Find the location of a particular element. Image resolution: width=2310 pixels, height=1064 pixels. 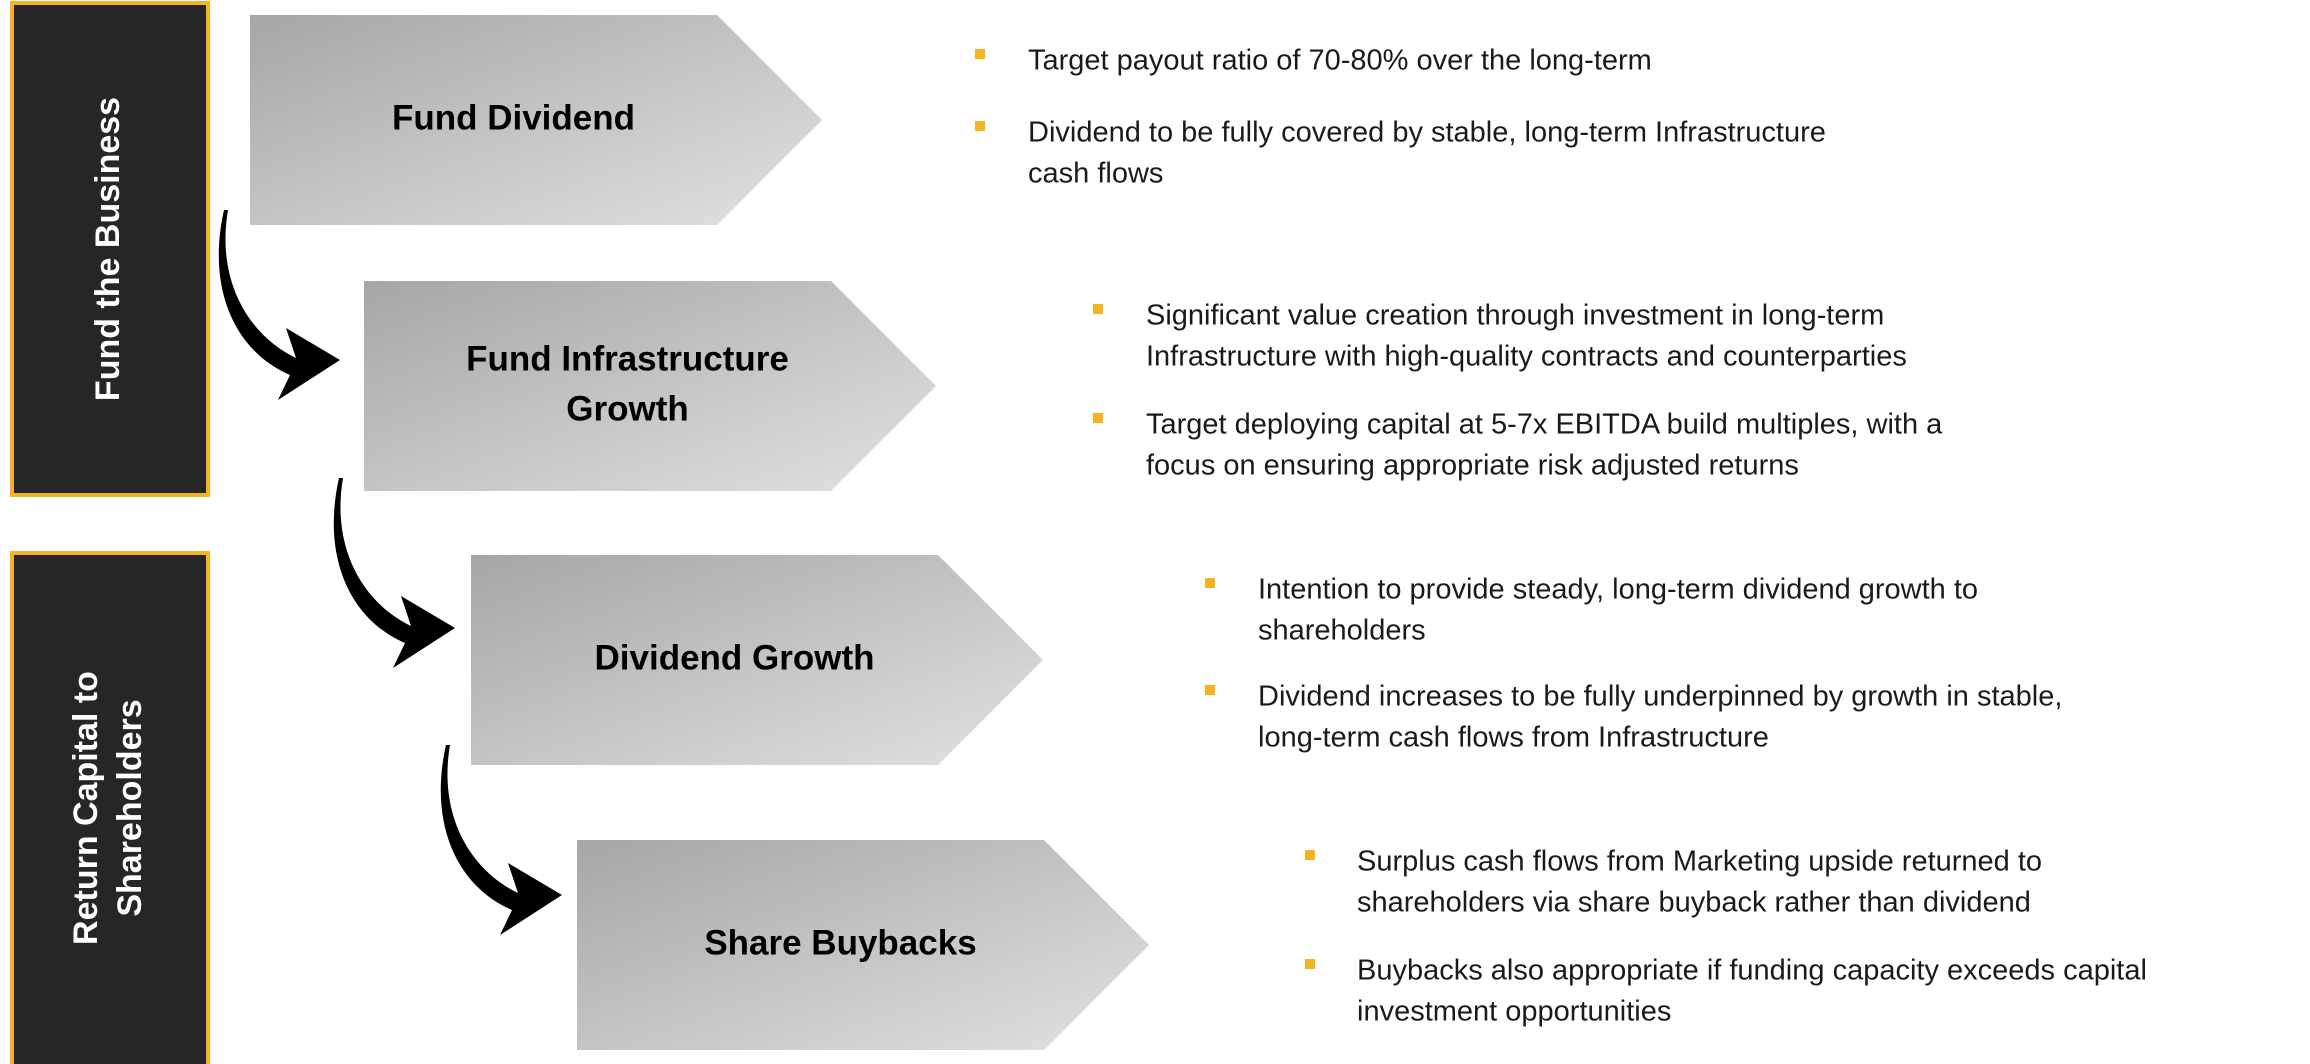

step-label: Fund Infrastructure is located at coordinates (627, 358).